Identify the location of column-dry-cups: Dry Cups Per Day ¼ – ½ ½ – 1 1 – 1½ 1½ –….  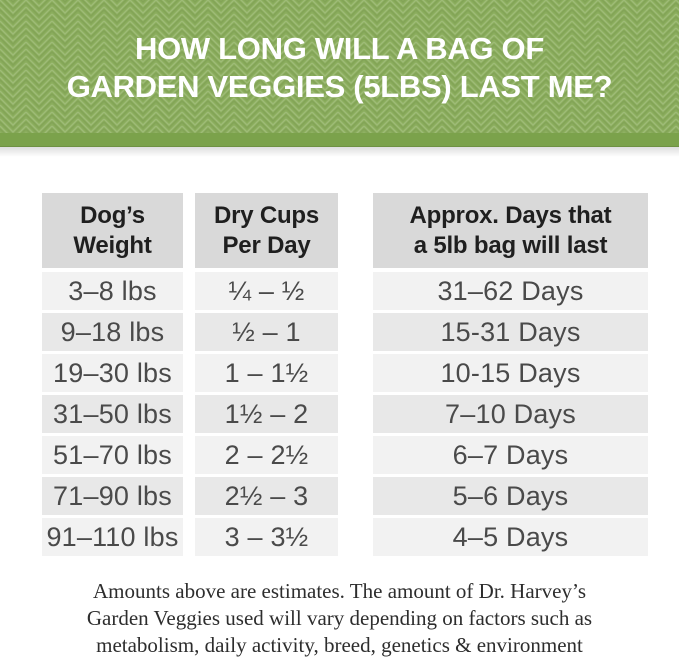
(266, 376).